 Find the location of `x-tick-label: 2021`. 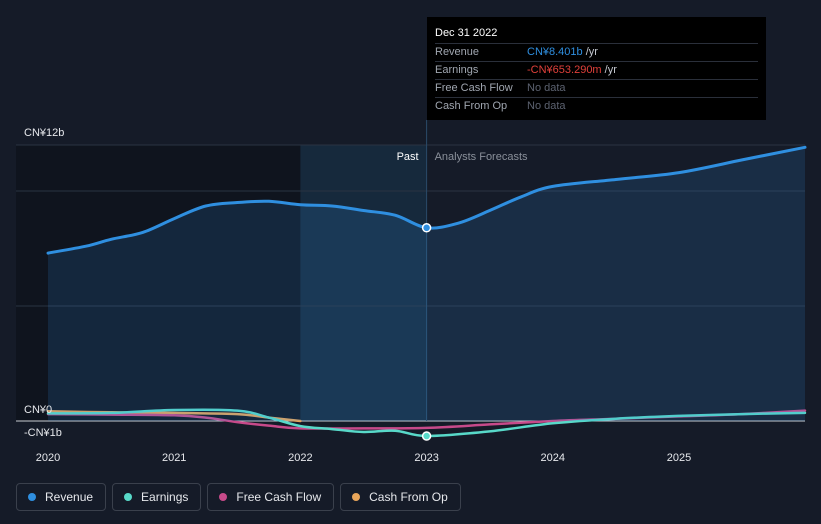

x-tick-label: 2021 is located at coordinates (174, 458).